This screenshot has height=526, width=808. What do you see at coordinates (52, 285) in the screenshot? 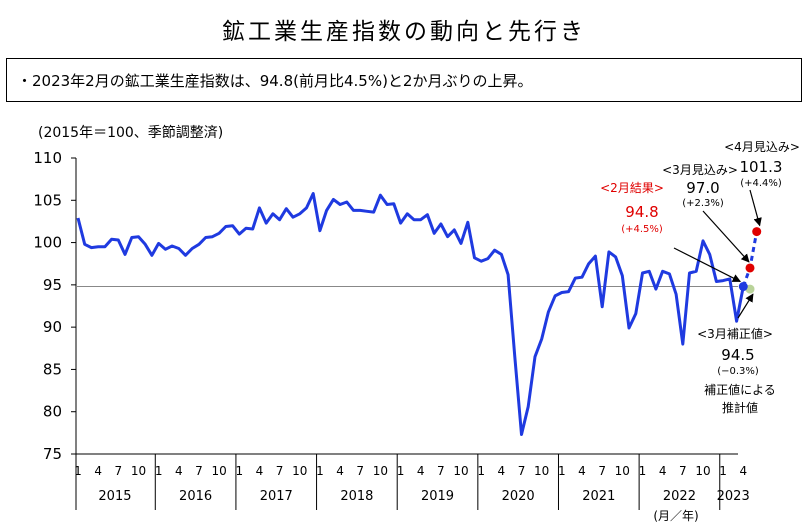
I see `y-tick-label: 95` at bounding box center [52, 285].